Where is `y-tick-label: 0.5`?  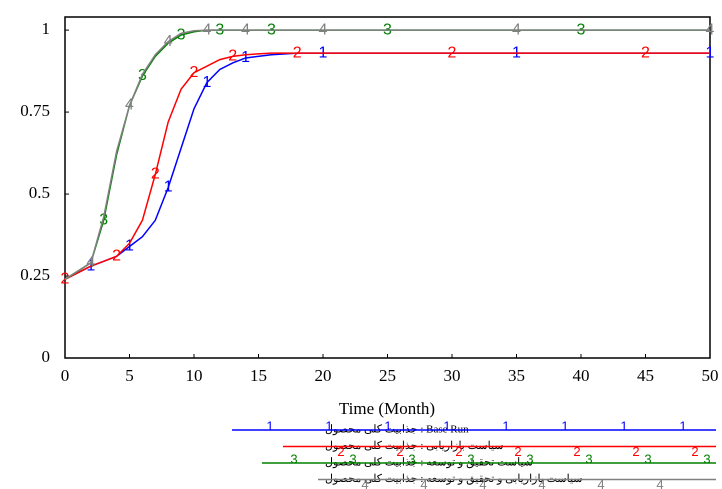
y-tick-label: 0.5 is located at coordinates (39, 192).